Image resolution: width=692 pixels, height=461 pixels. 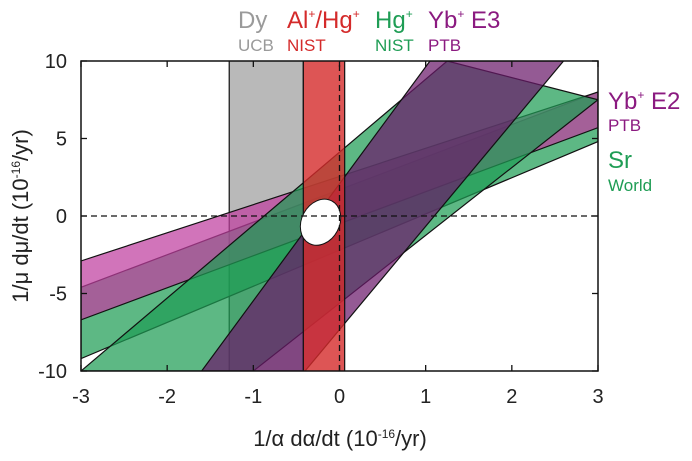 I want to click on y-tick-label: 10, so click(x=56, y=62).